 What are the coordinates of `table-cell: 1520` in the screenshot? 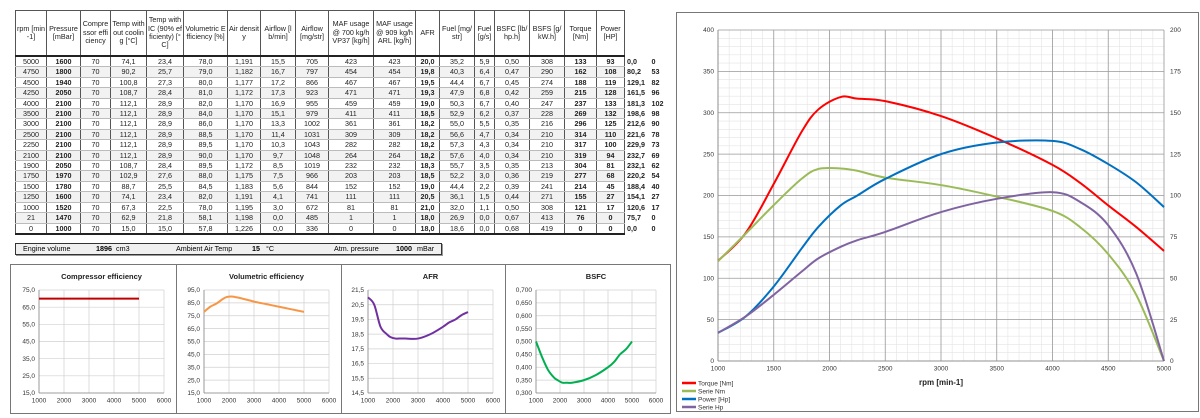 It's located at (64, 207).